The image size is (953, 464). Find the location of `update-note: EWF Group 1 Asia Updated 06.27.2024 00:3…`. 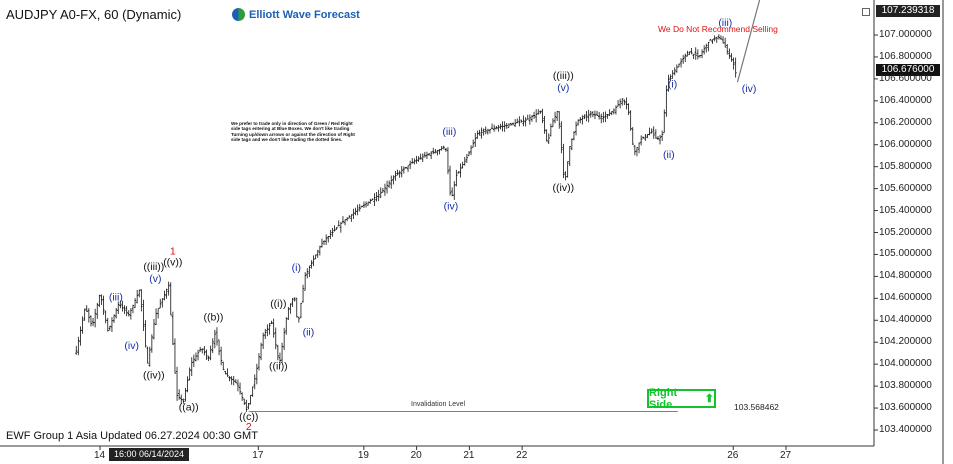

update-note: EWF Group 1 Asia Updated 06.27.2024 00:3… is located at coordinates (132, 436).